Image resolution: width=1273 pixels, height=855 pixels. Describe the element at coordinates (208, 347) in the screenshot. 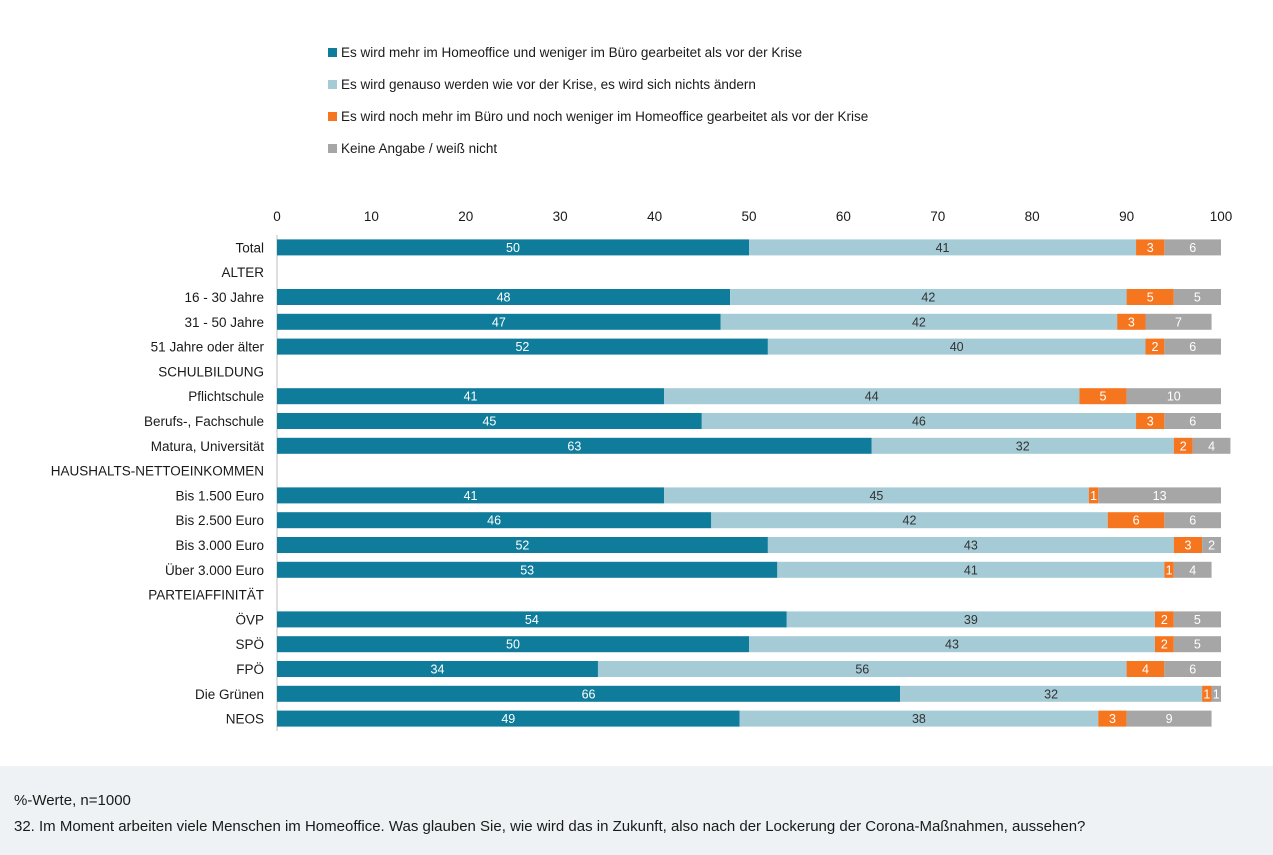

I see `category-label-51-jahre-oder-aelter: 51 Jahre oder älter` at that location.